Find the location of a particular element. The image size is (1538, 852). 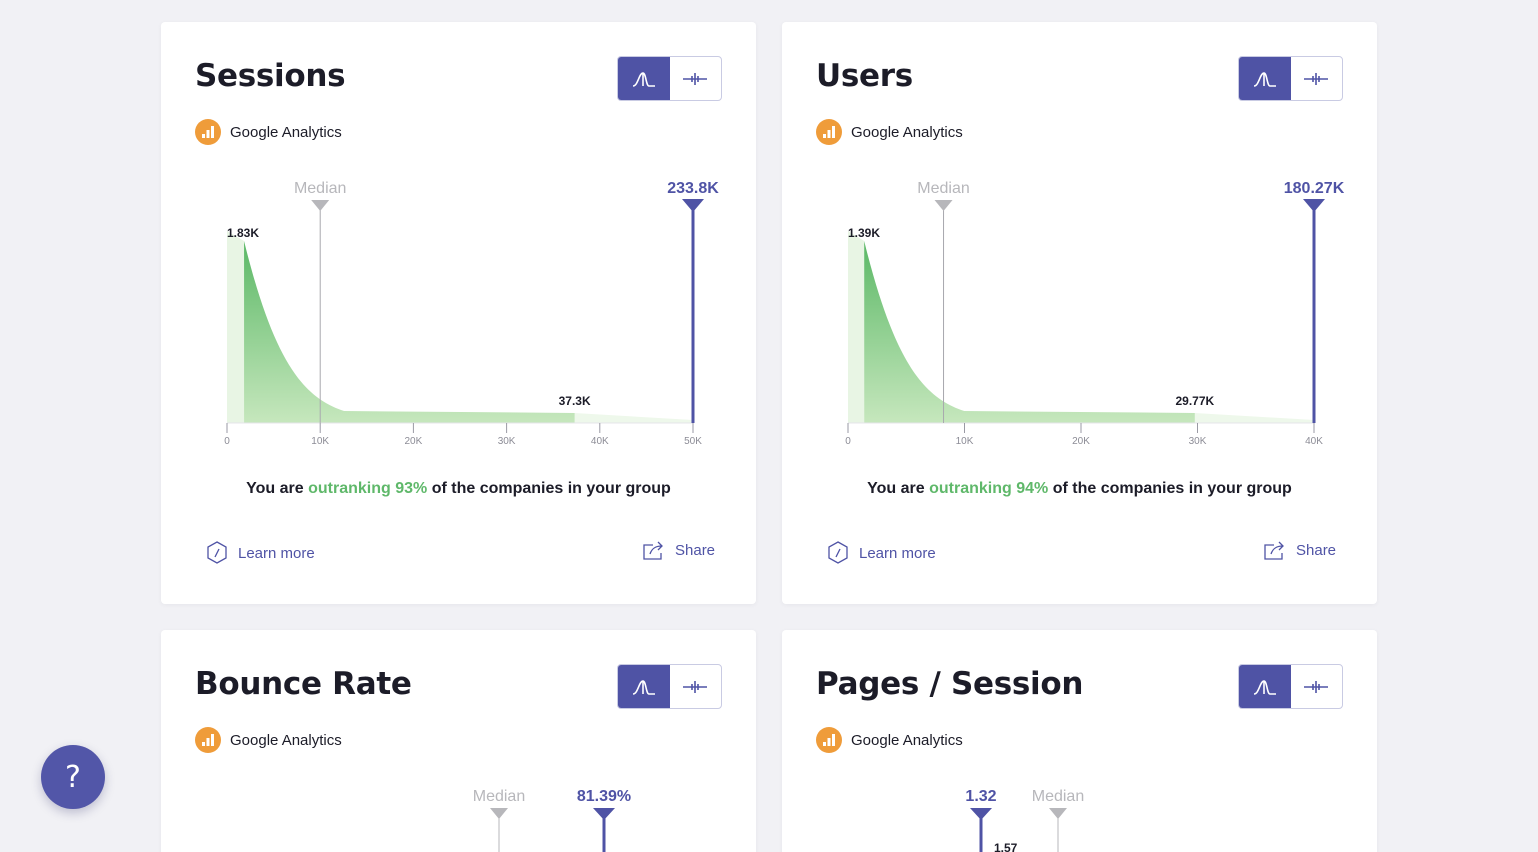

distribution-chart: 0 10K 20K 30K 40K 50K Median 233.8K 1.83K 37.3K is located at coordinates (471, 313).